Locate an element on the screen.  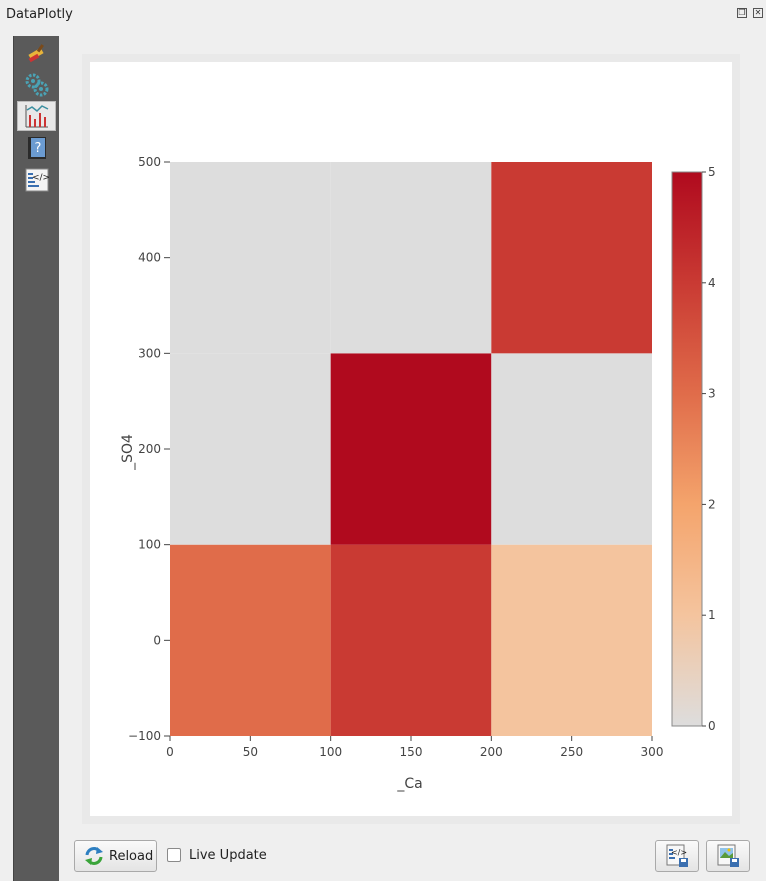
export-html-button: </> is located at coordinates (677, 856).